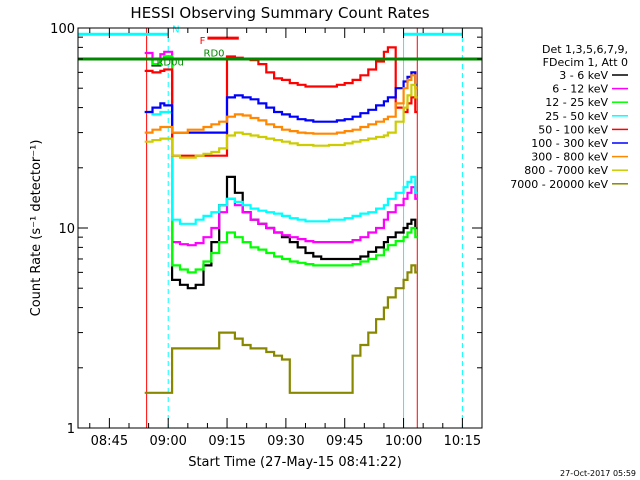 Image resolution: width=640 pixels, height=480 pixels. What do you see at coordinates (62, 29) in the screenshot?
I see `y-tick-label-3: 100` at bounding box center [62, 29].